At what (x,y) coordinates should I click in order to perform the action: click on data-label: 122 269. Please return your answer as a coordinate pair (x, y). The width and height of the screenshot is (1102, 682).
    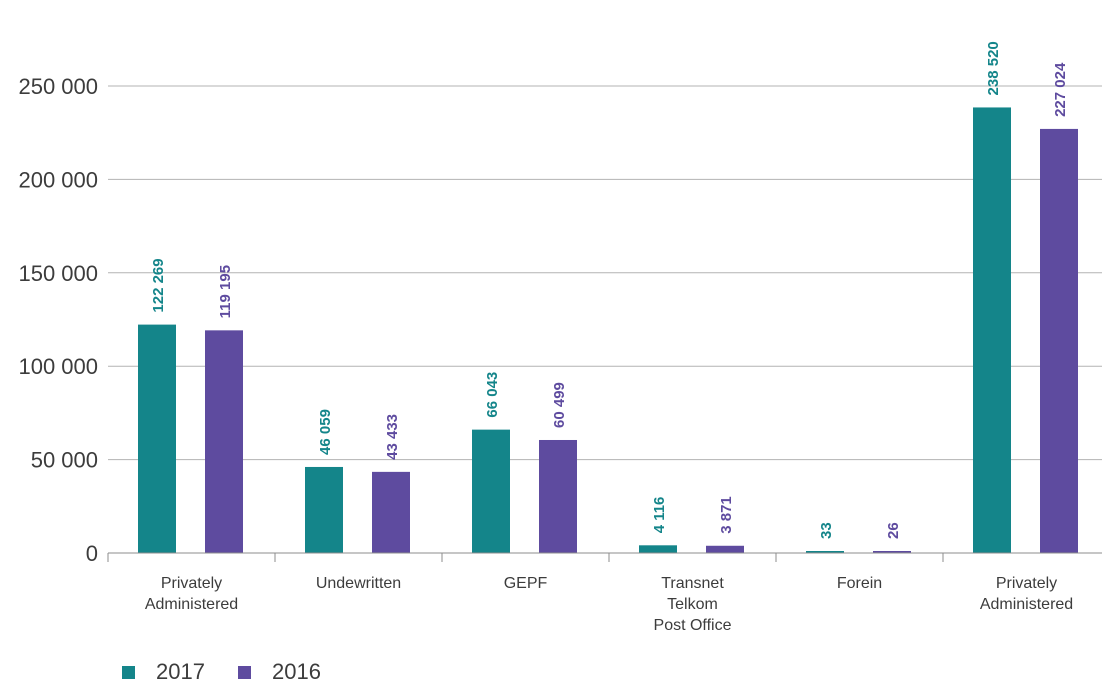
    Looking at the image, I should click on (158, 285).